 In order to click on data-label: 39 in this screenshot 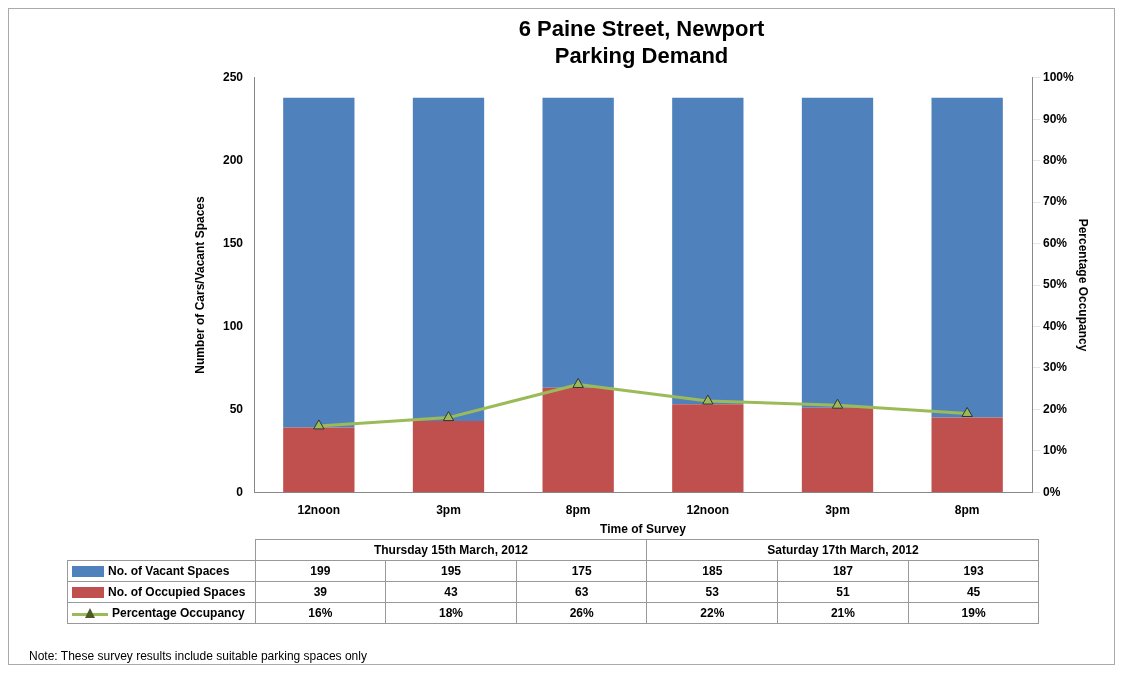, I will do `click(320, 592)`.